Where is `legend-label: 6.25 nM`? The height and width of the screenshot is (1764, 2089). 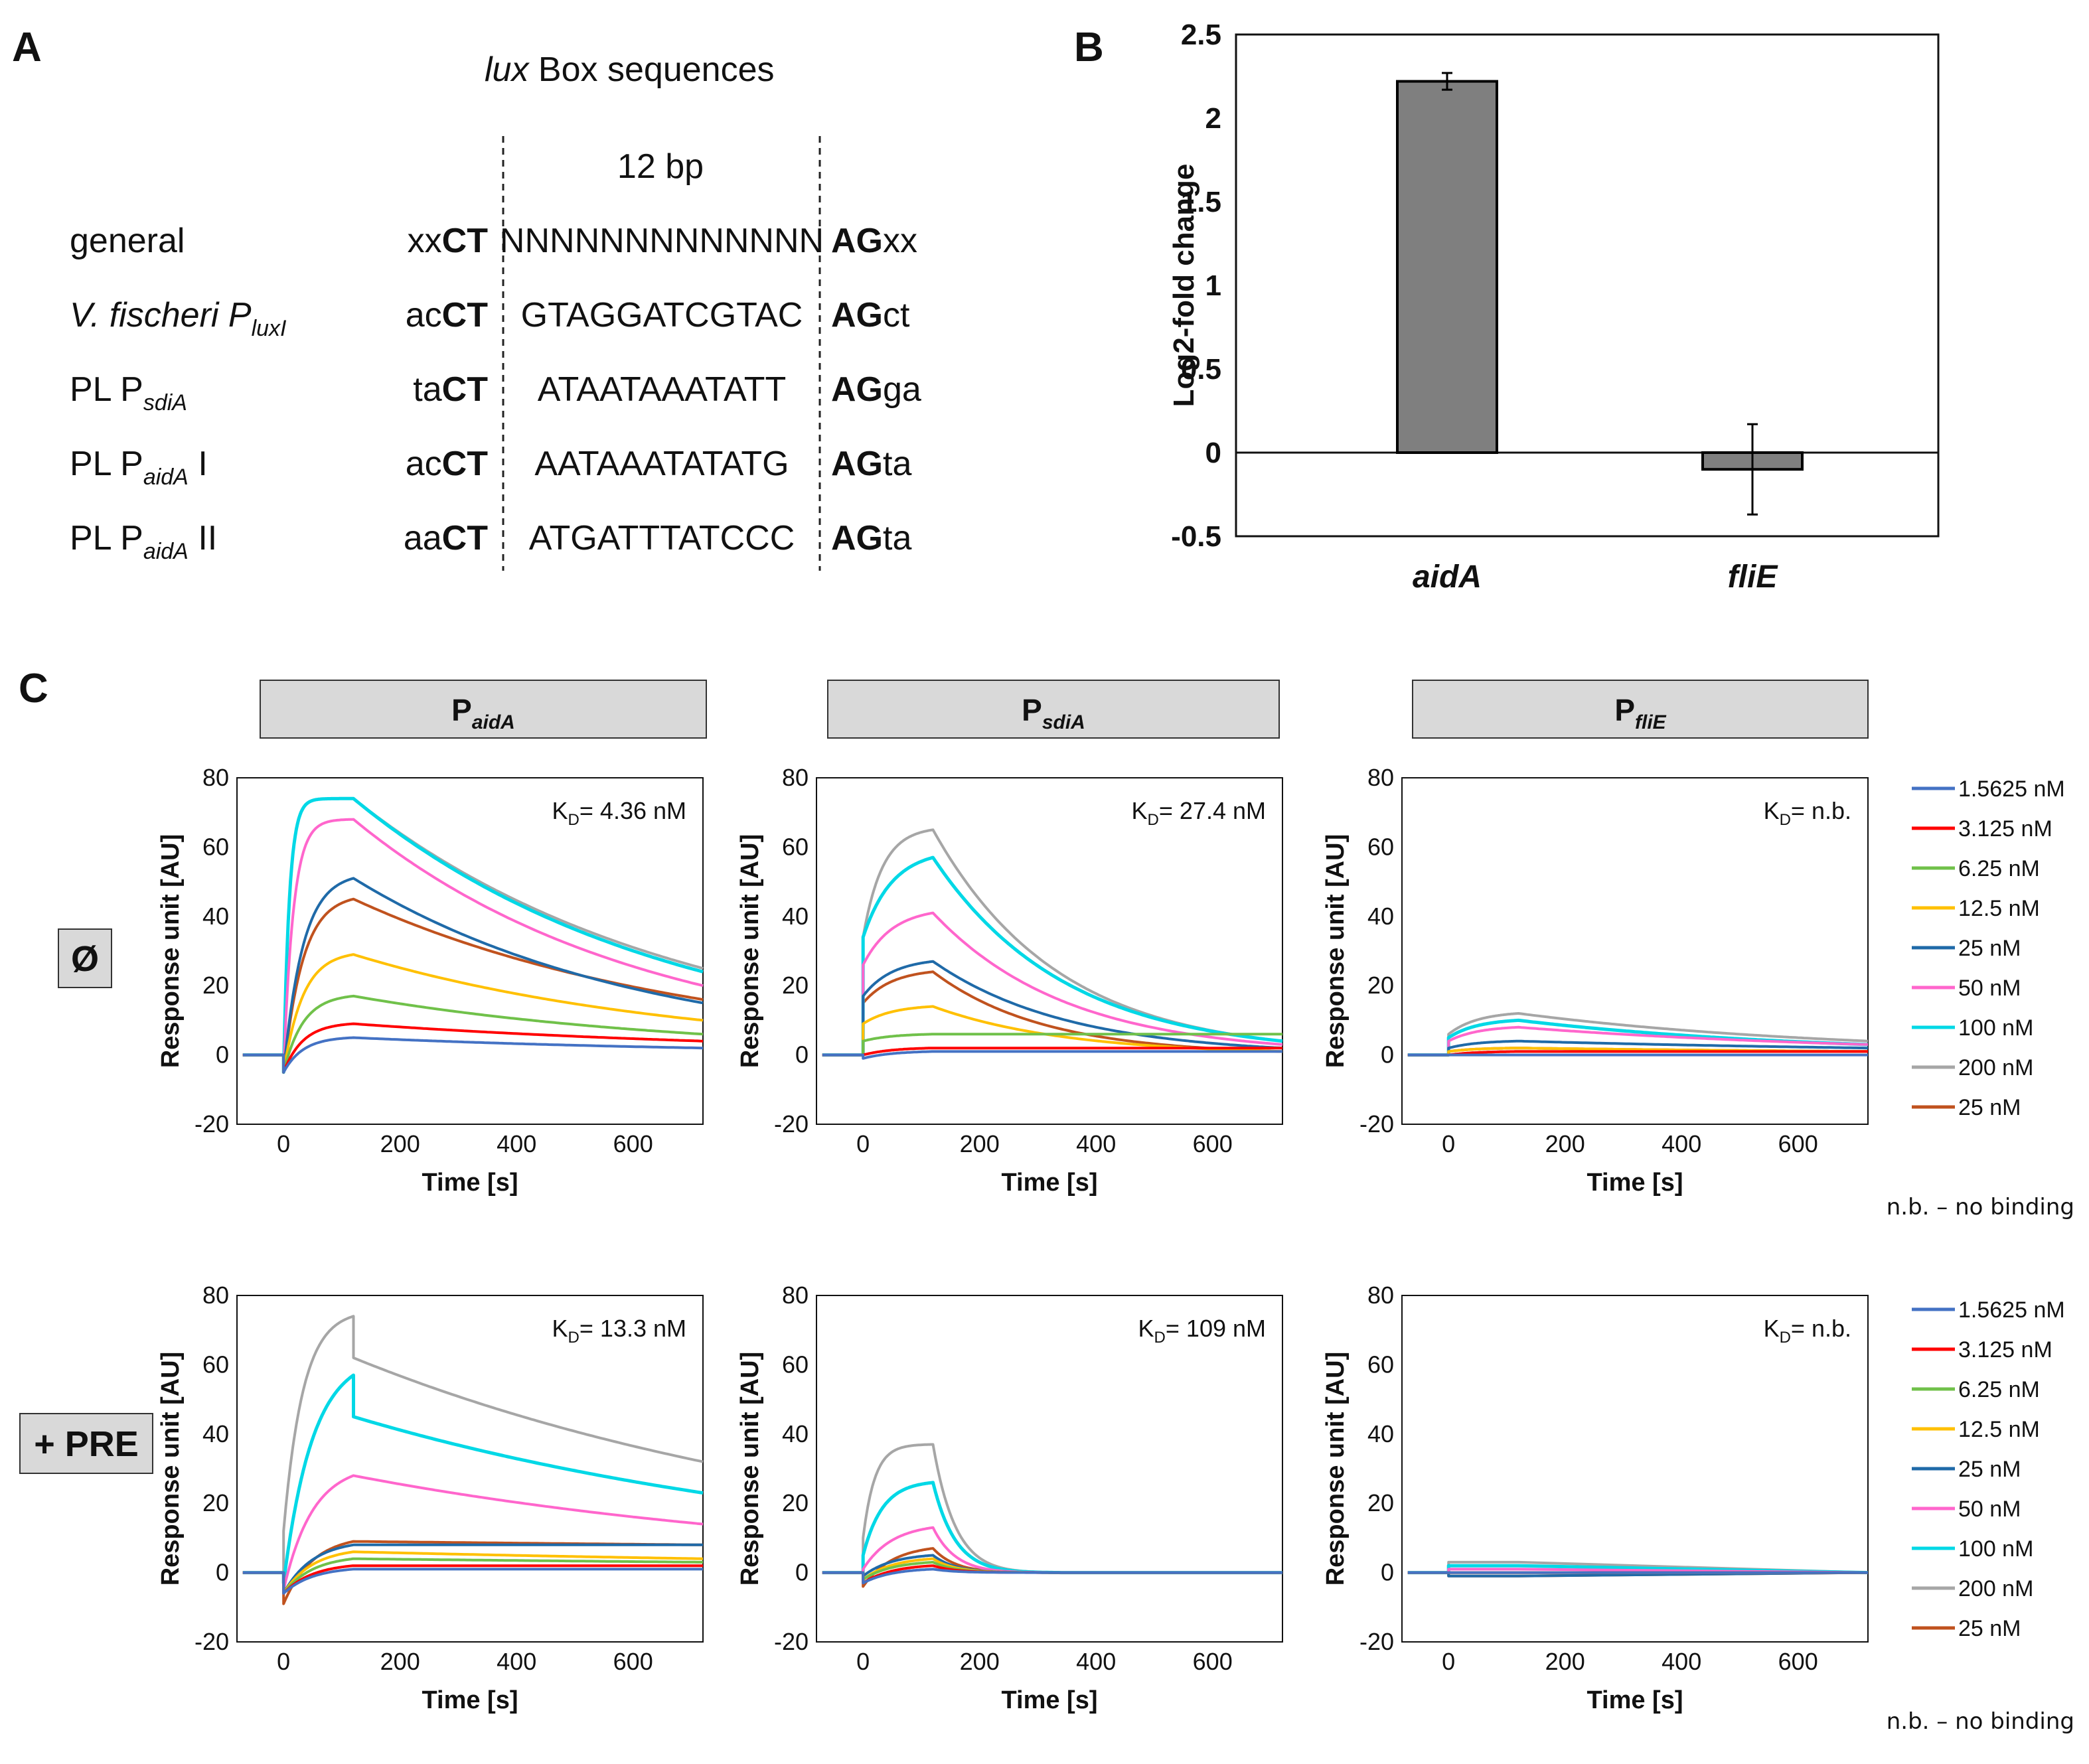
legend-label: 6.25 nM is located at coordinates (1999, 1389).